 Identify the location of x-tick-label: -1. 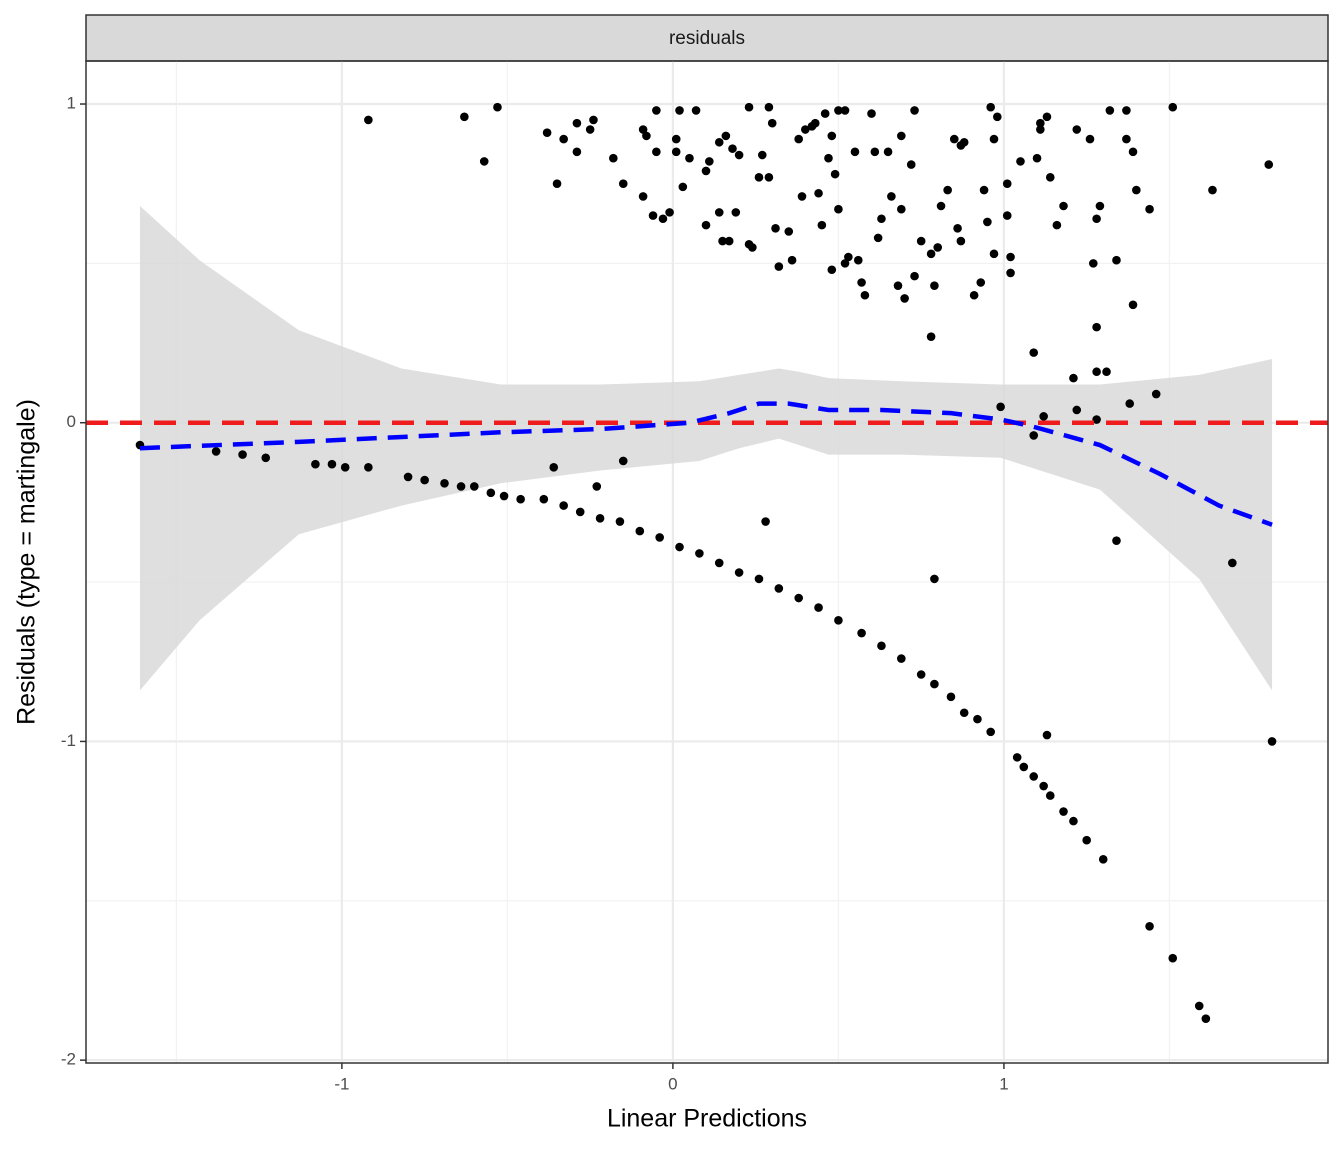
(341, 1083).